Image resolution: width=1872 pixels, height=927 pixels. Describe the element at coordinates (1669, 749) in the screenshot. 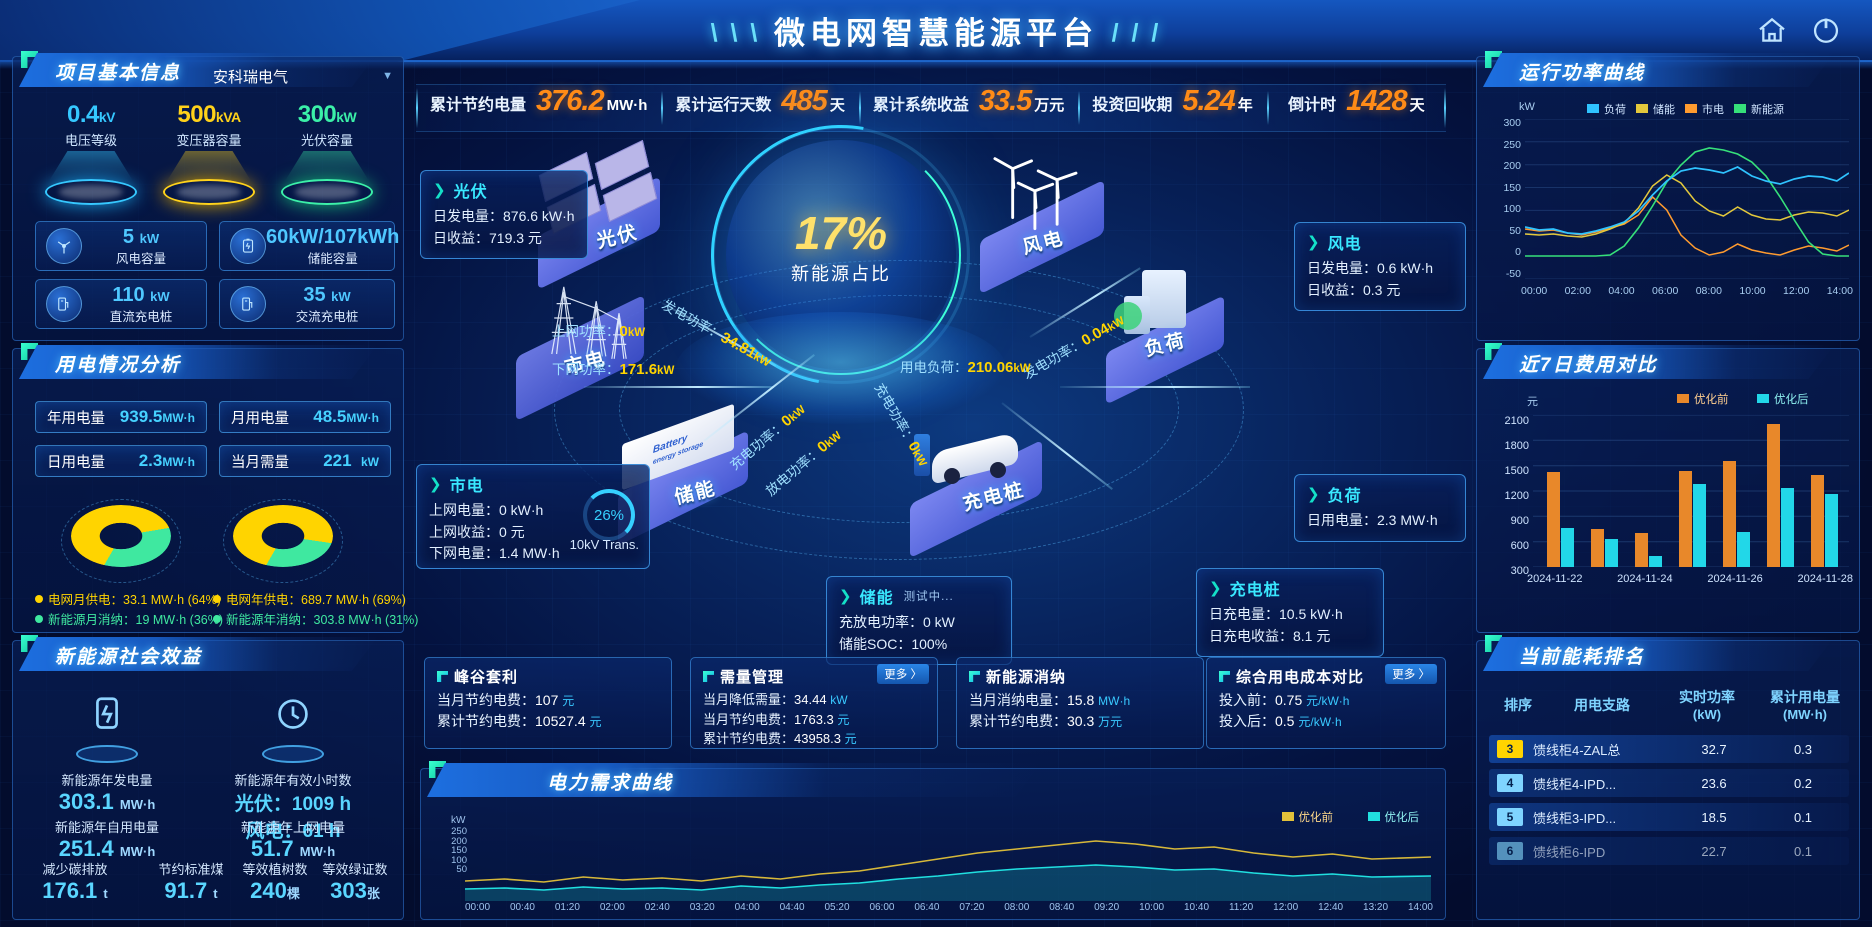

I see `table-row: 3 馈线柜4-ZAL总 32.7 0.3` at that location.